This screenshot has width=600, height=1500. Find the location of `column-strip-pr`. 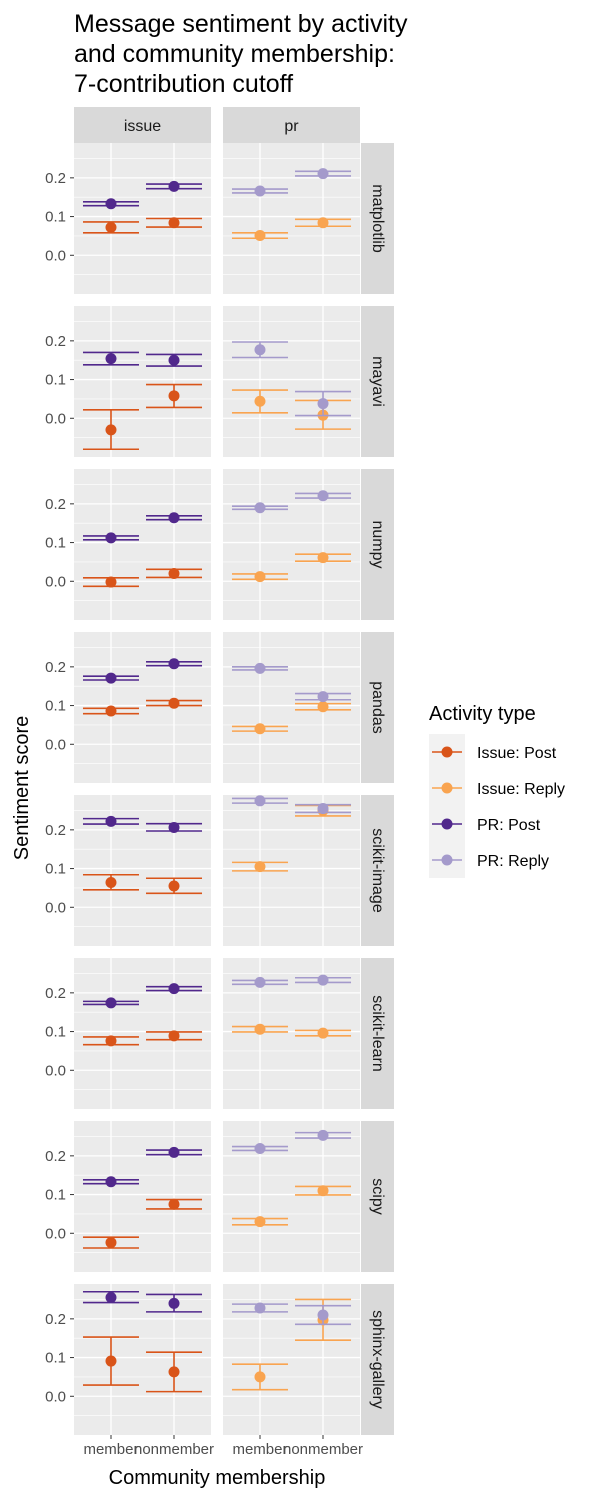

column-strip-pr is located at coordinates (291, 125).